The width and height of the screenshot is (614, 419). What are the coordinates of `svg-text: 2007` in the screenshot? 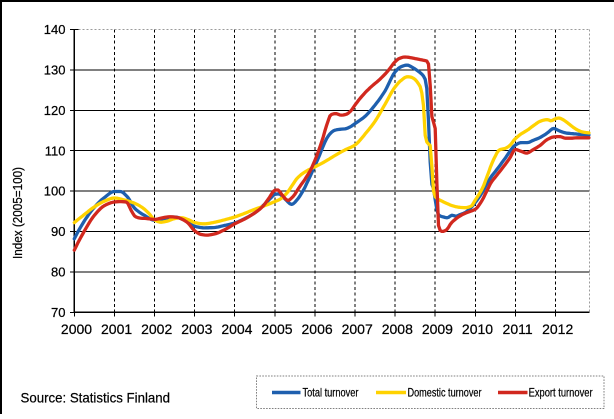 It's located at (357, 329).